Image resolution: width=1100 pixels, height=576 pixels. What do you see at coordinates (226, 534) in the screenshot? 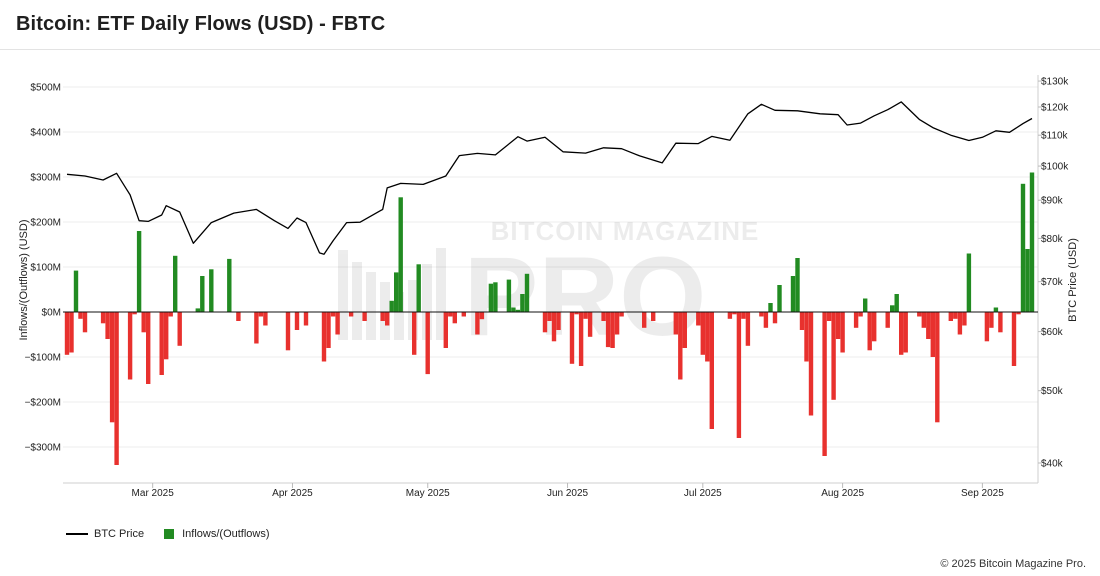
I see `legend-label-flows: Inflows/(Outflows)` at bounding box center [226, 534].